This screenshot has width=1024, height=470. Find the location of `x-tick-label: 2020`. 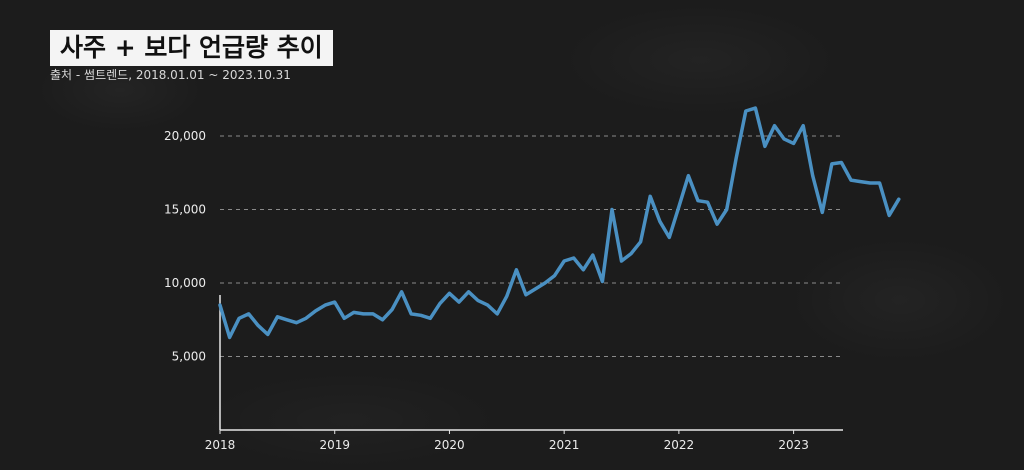

x-tick-label: 2020 is located at coordinates (449, 445).